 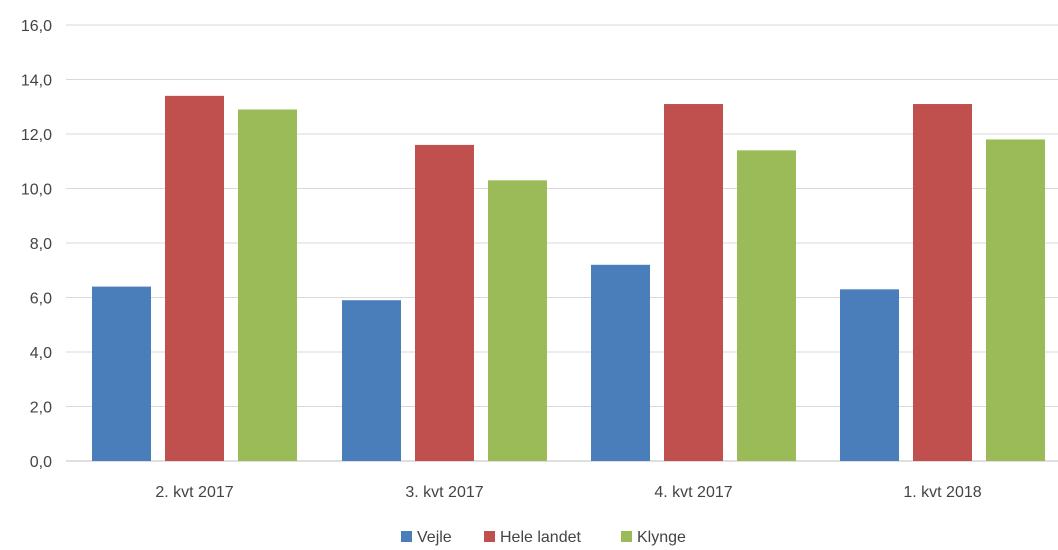 What do you see at coordinates (36, 81) in the screenshot?
I see `y-tick-label: 14,0` at bounding box center [36, 81].